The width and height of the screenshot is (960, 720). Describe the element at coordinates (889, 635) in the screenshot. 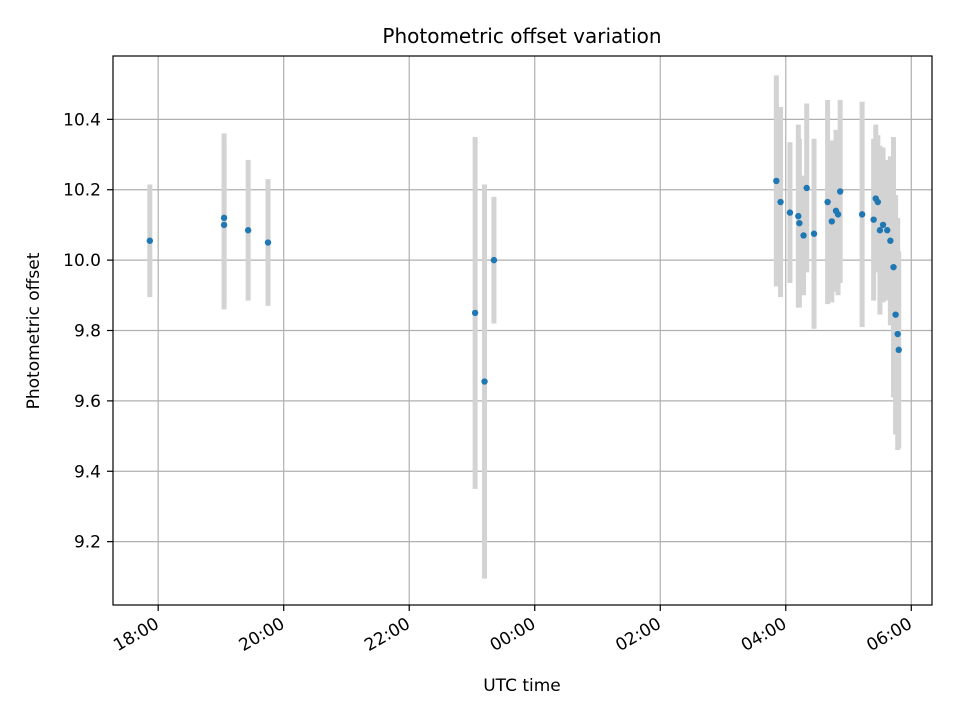

I see `x-tick-label: 06:00` at that location.